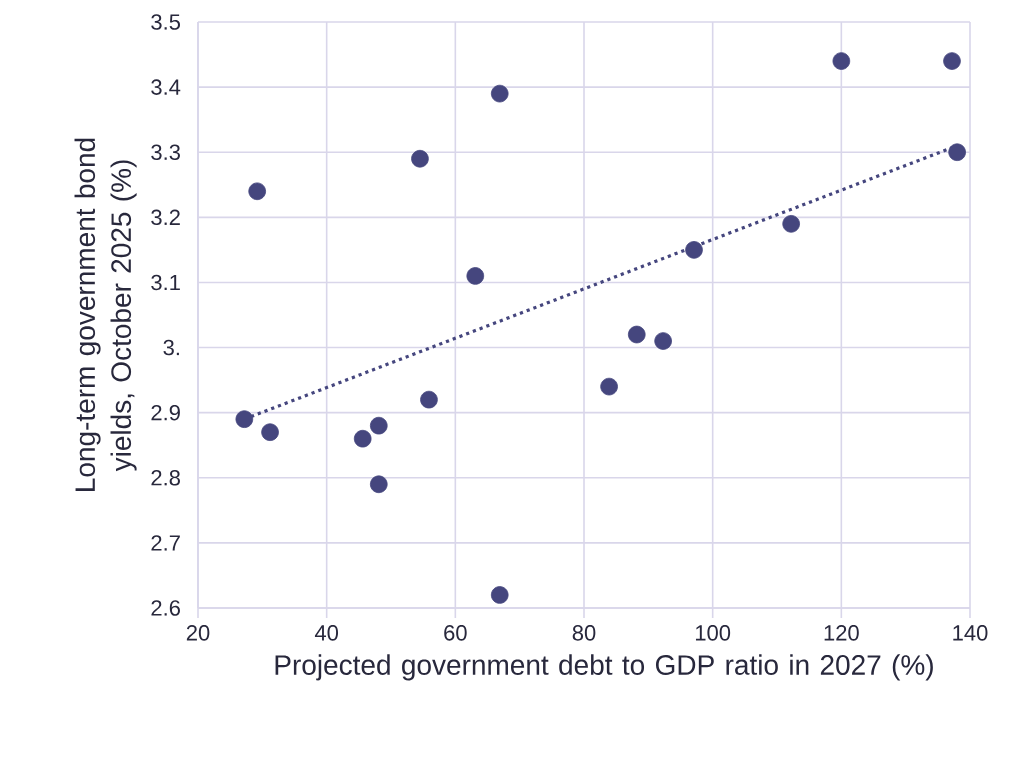  What do you see at coordinates (713, 633) in the screenshot?
I see `x-tick-label: 100` at bounding box center [713, 633].